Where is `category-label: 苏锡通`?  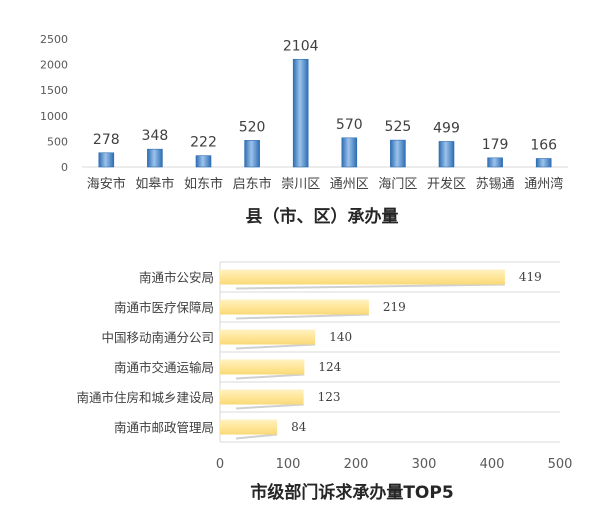
category-label: 苏锡通 is located at coordinates (495, 184).